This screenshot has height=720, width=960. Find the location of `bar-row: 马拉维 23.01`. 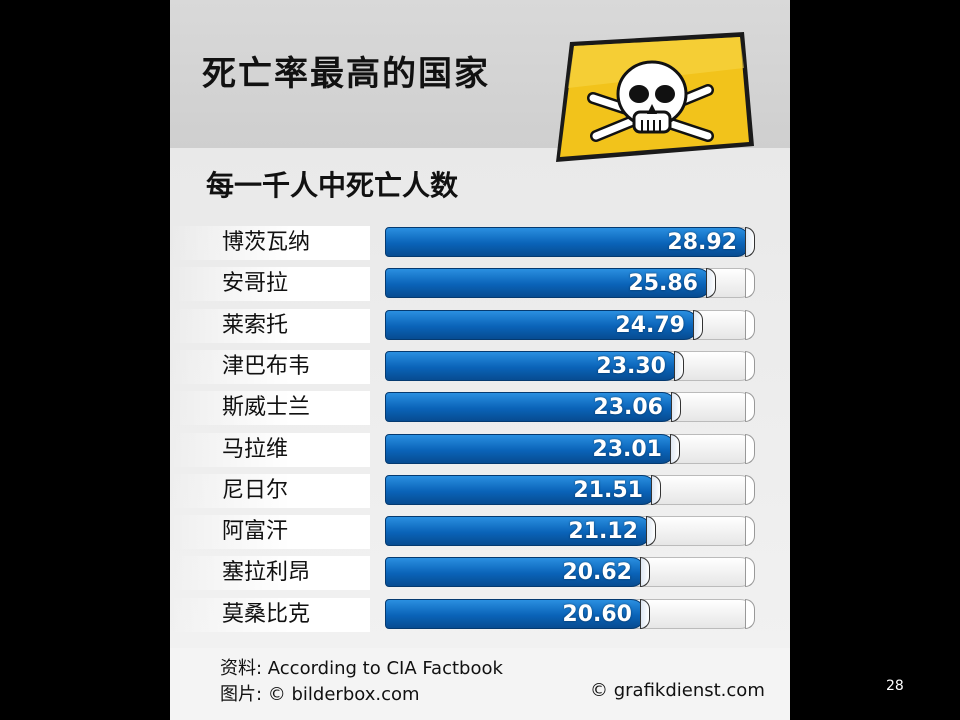

bar-row: 马拉维 23.01 is located at coordinates (480, 449).